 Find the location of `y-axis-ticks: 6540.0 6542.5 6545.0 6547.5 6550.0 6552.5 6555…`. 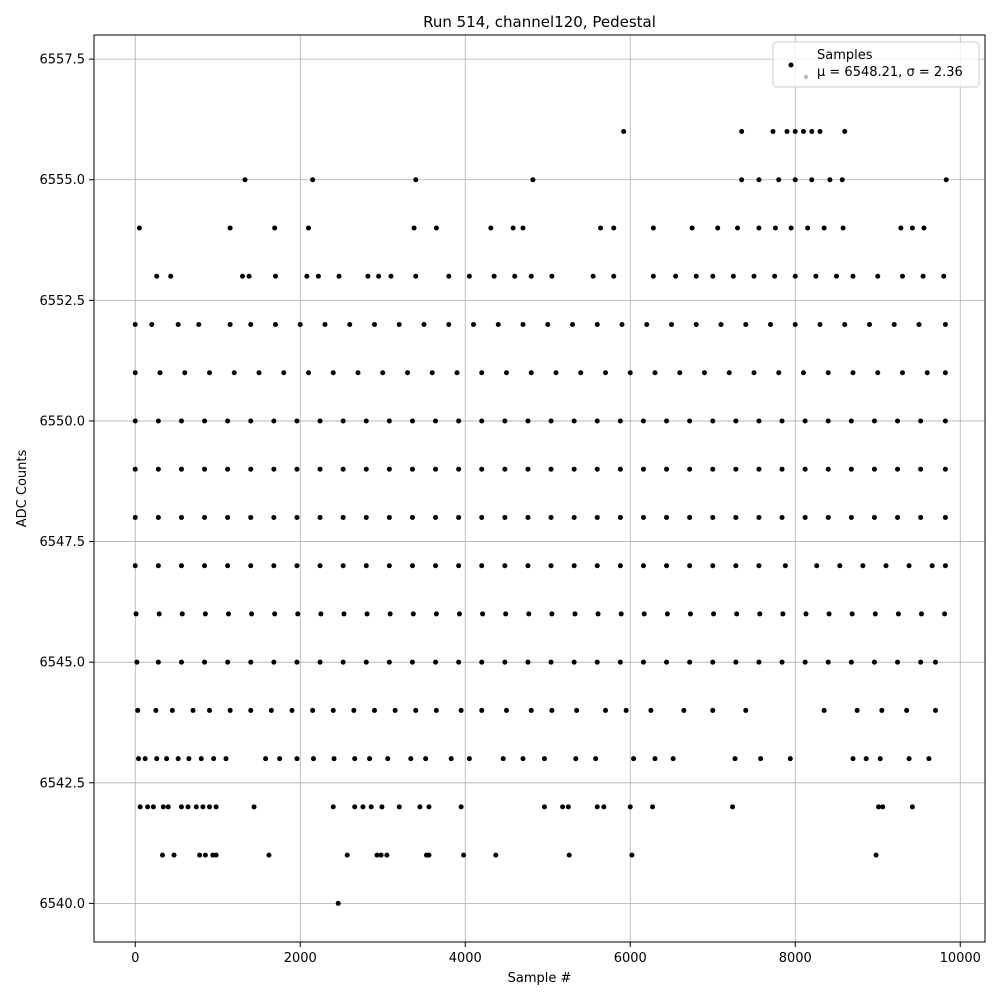

y-axis-ticks: 6540.0 6542.5 6545.0 6547.5 6550.0 6552.5 6555… is located at coordinates (67, 482).